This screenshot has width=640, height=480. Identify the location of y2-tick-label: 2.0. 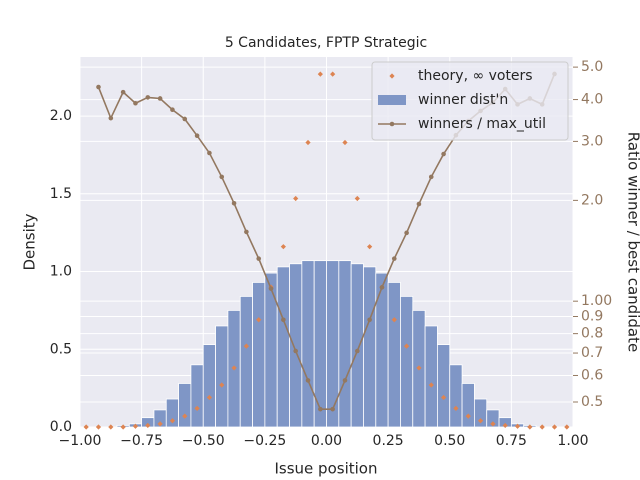
(592, 200).